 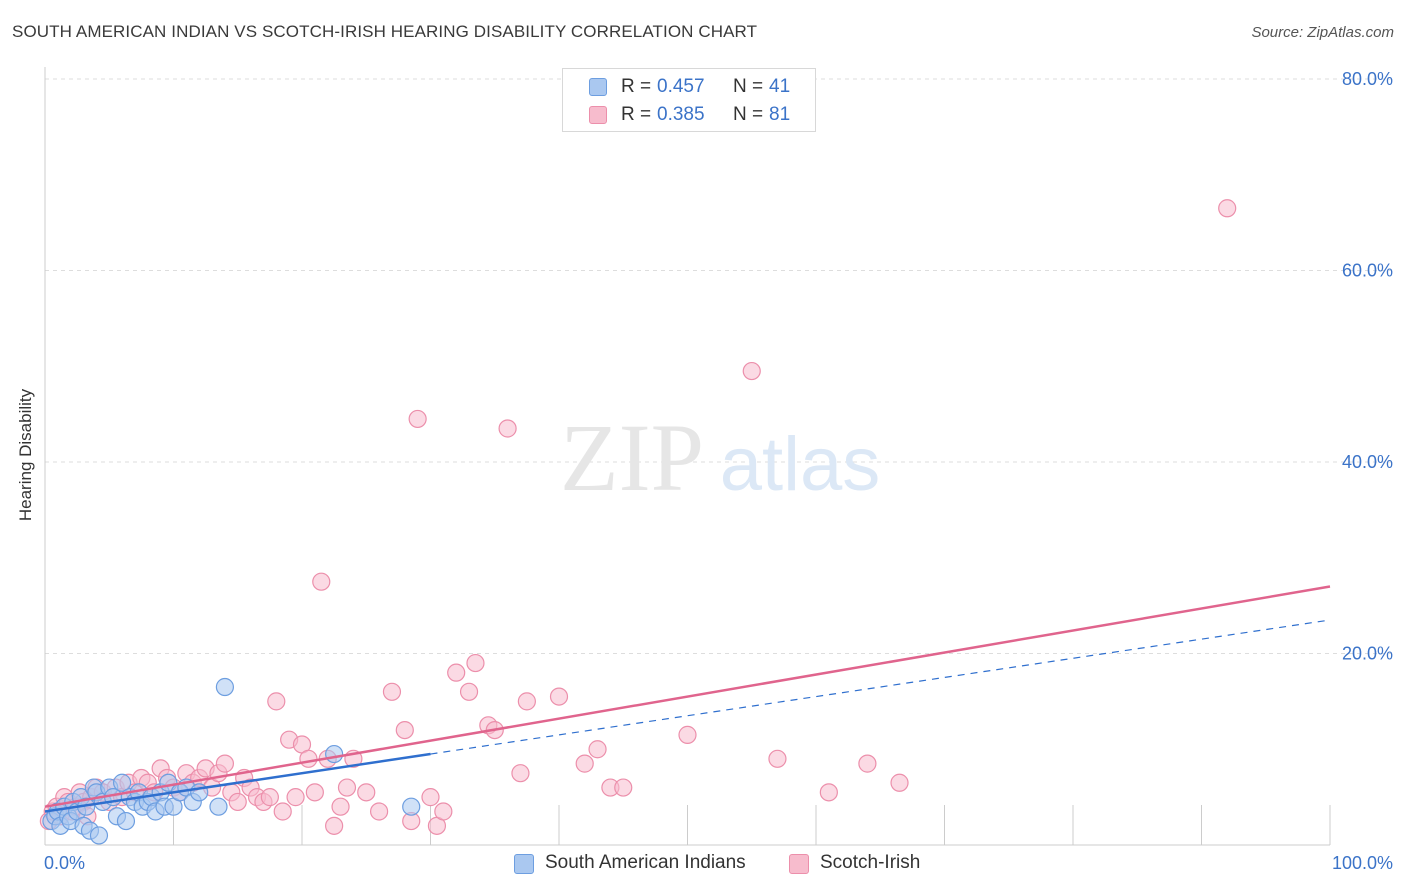 I want to click on stats-legend: R = 0.457 N = 41 R = 0.385 N = 81, so click(x=689, y=100).